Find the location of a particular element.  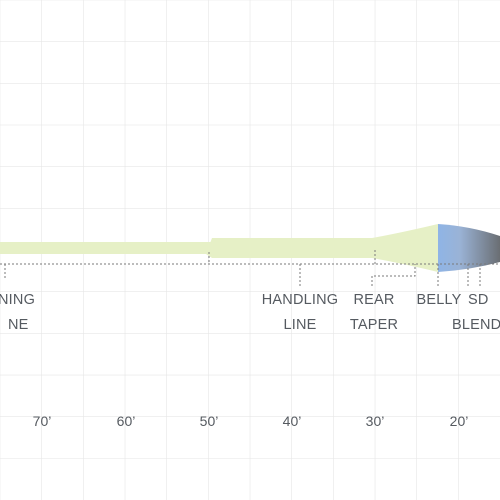

distance-mark-30: 30’ is located at coordinates (375, 421).